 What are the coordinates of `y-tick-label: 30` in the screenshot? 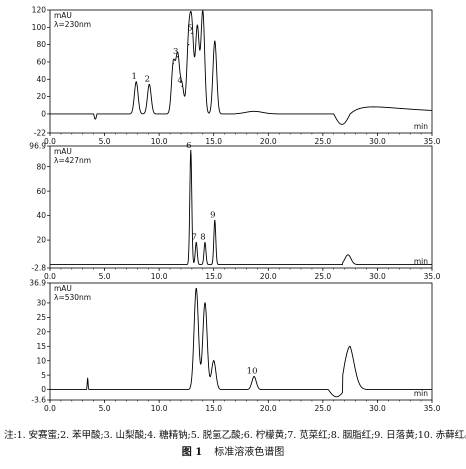 It's located at (41, 303).